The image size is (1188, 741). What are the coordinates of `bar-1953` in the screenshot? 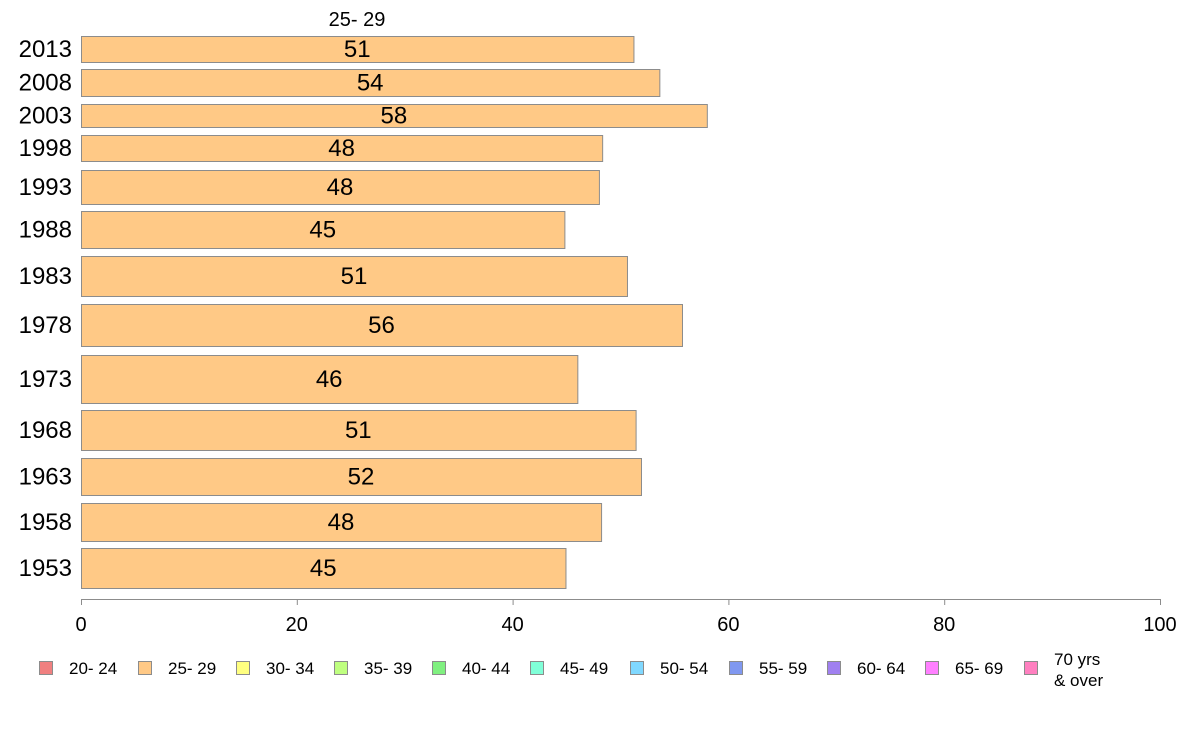 It's located at (324, 568).